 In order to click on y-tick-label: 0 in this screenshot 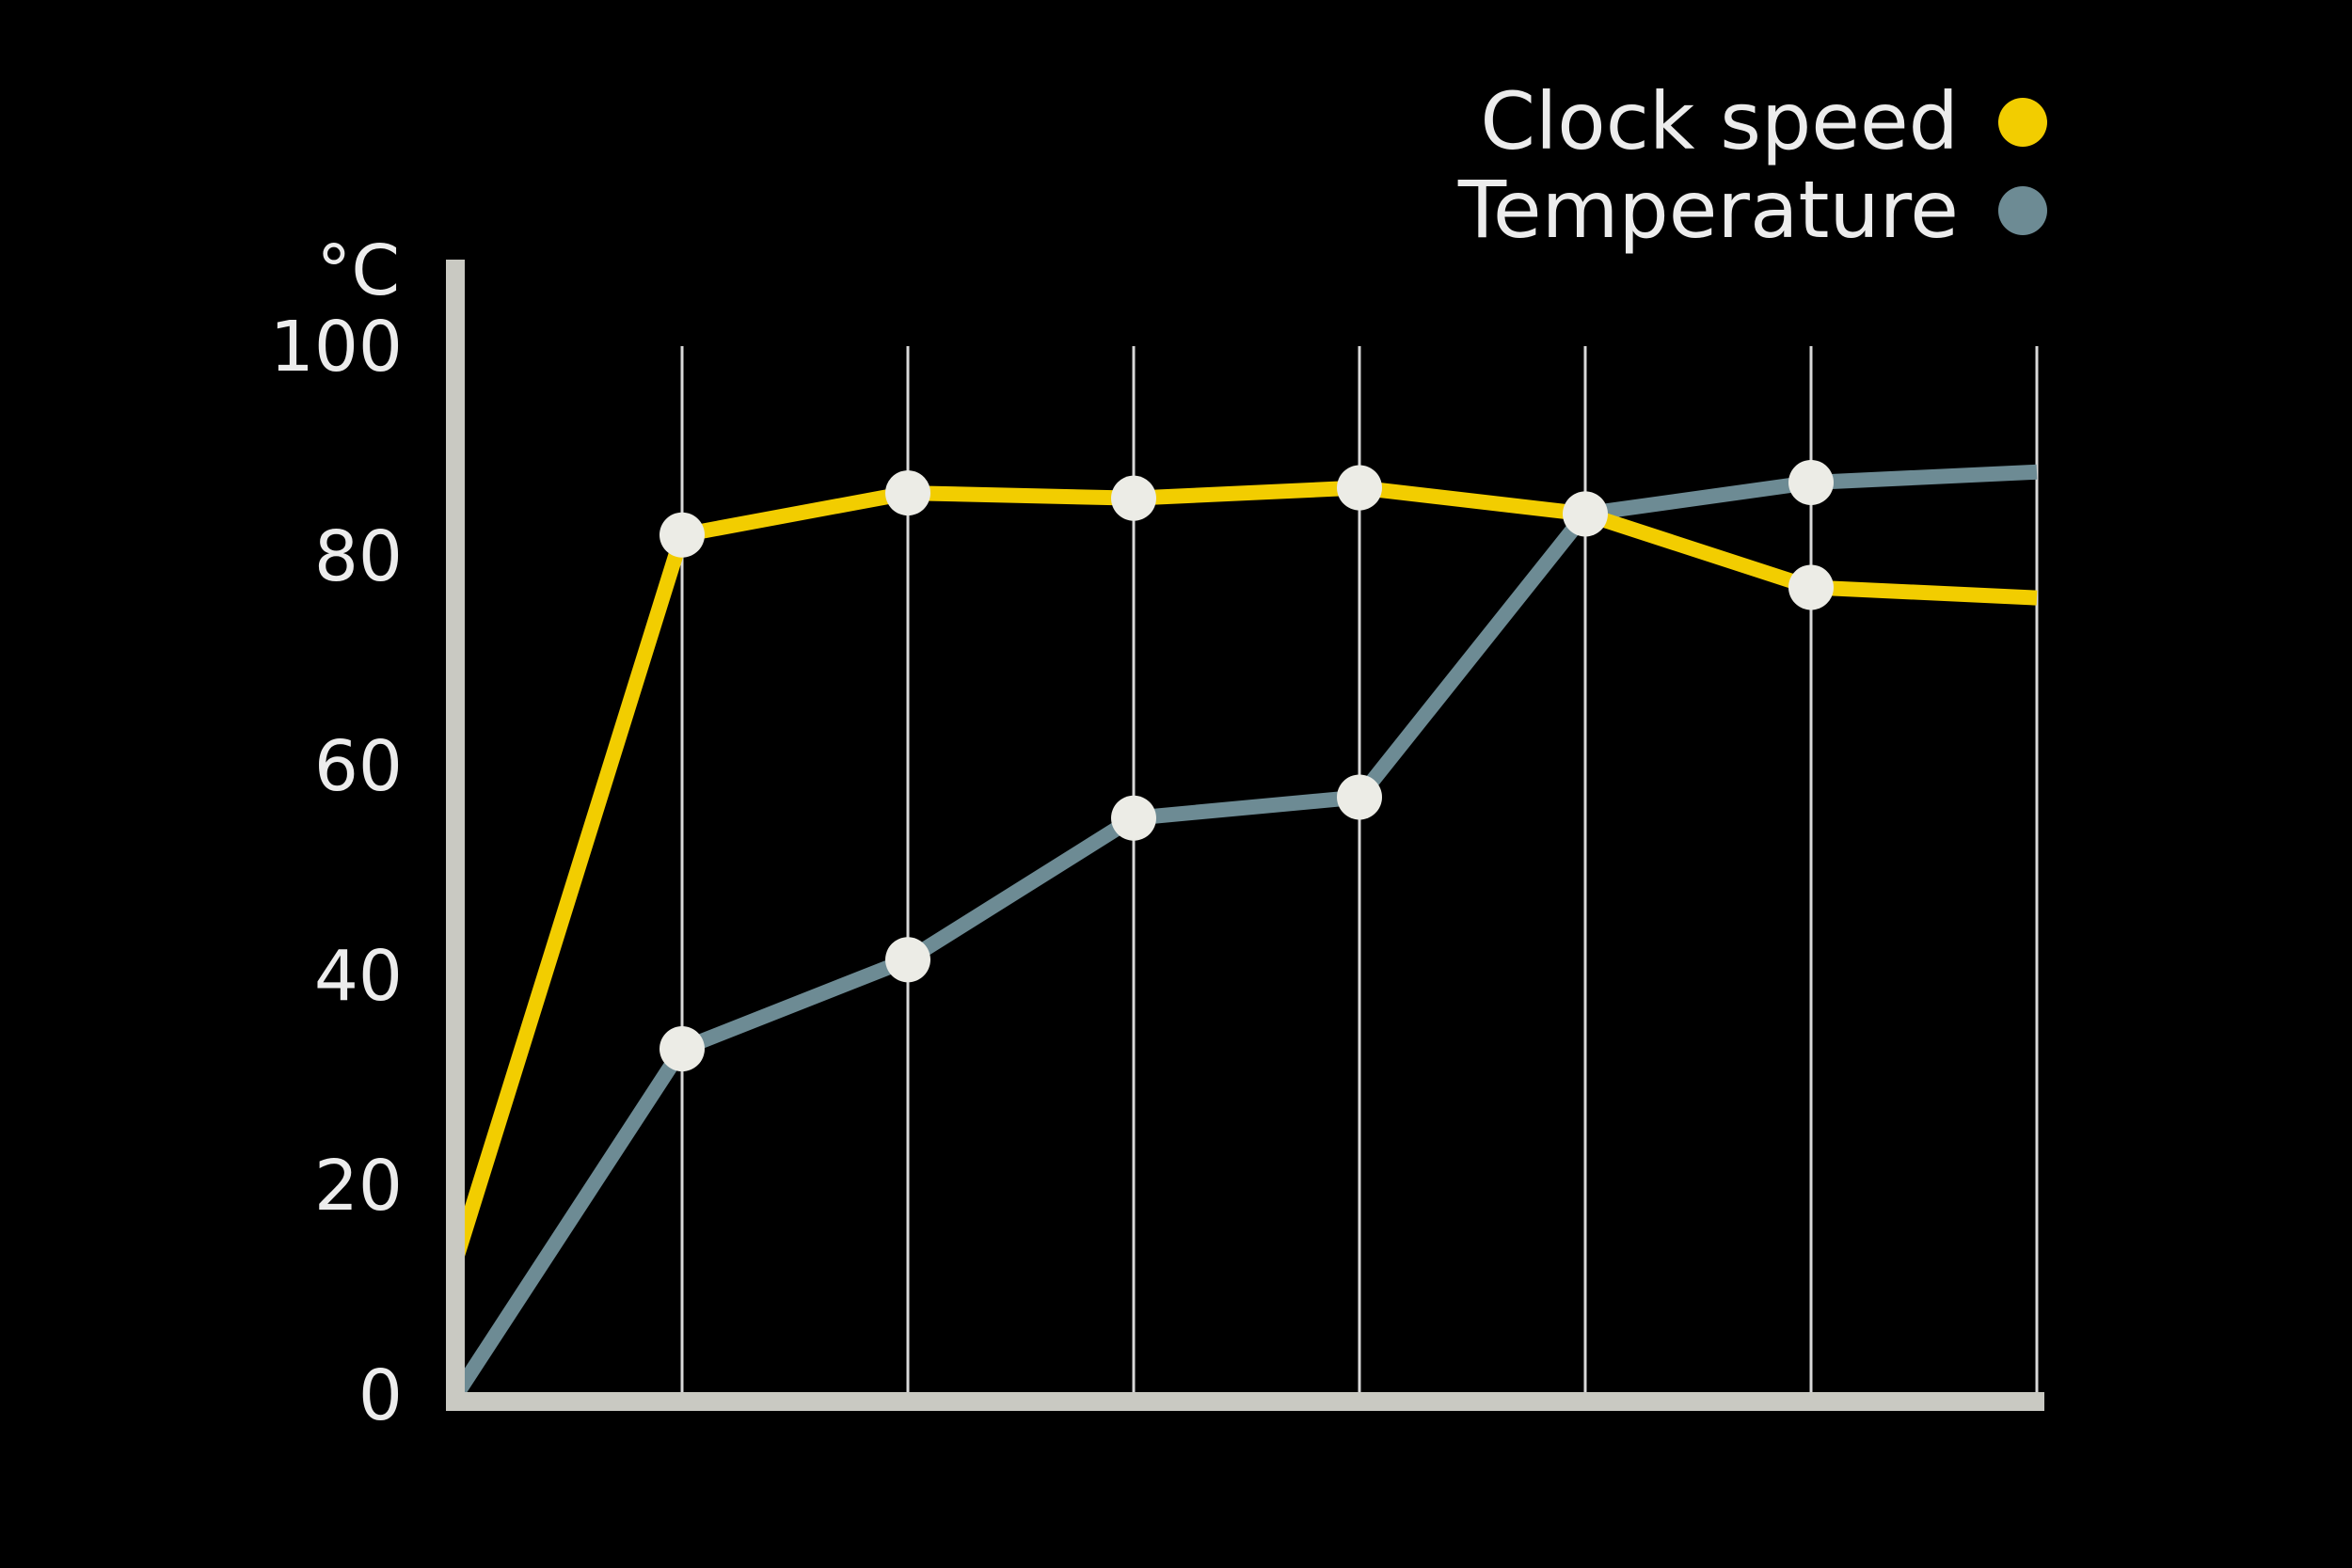, I will do `click(380, 1395)`.